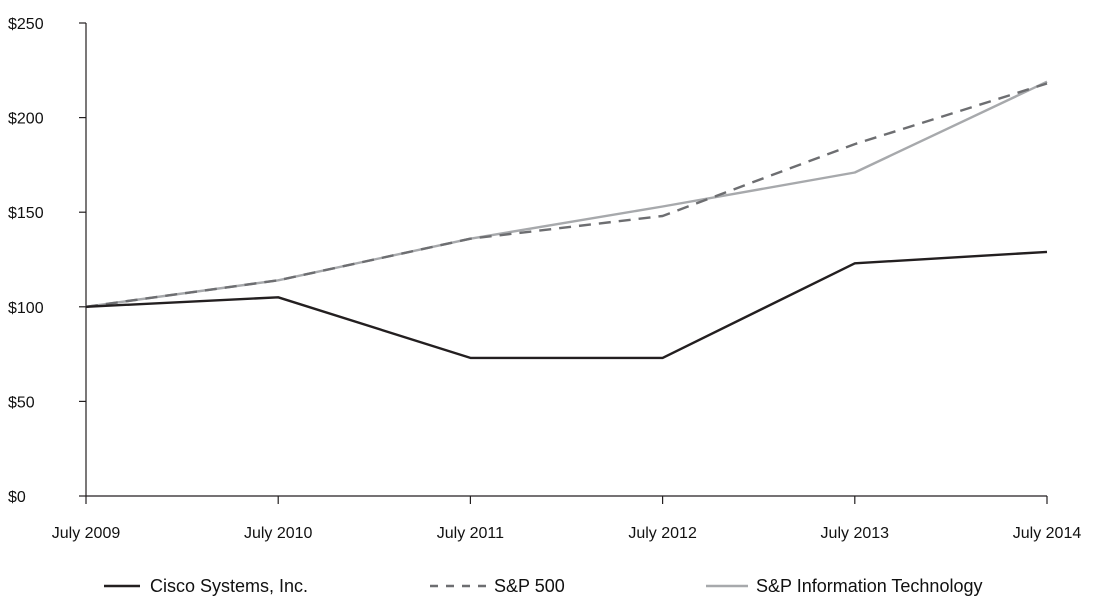  Describe the element at coordinates (869, 586) in the screenshot. I see `legend-label-s-p-information-technology: S&P Information Technology` at that location.